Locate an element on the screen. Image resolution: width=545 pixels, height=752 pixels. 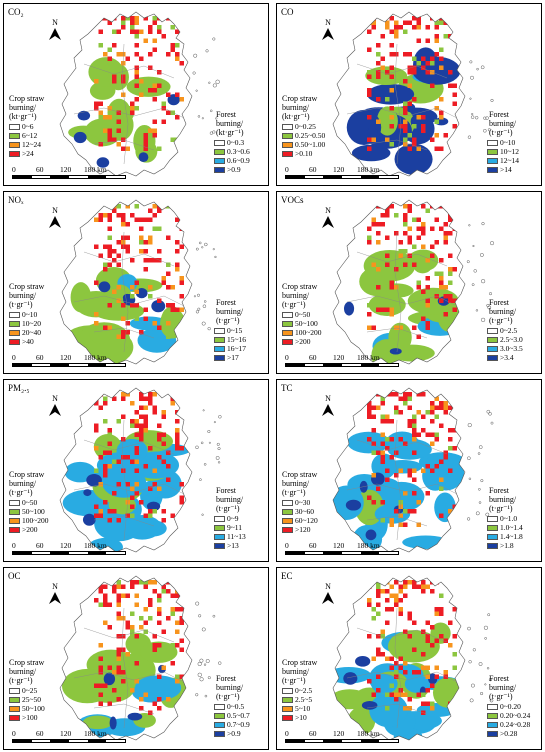
county-boundary is located at coordinates (129, 447).